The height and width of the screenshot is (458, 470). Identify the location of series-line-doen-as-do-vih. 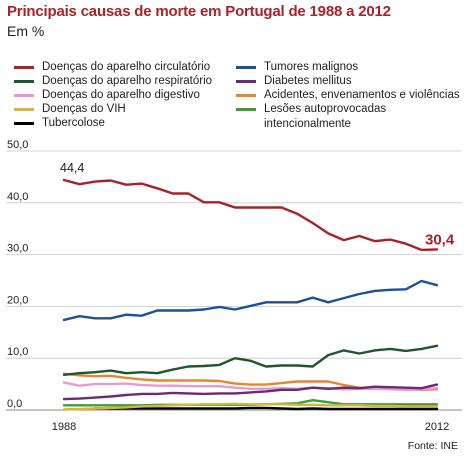
(250, 406).